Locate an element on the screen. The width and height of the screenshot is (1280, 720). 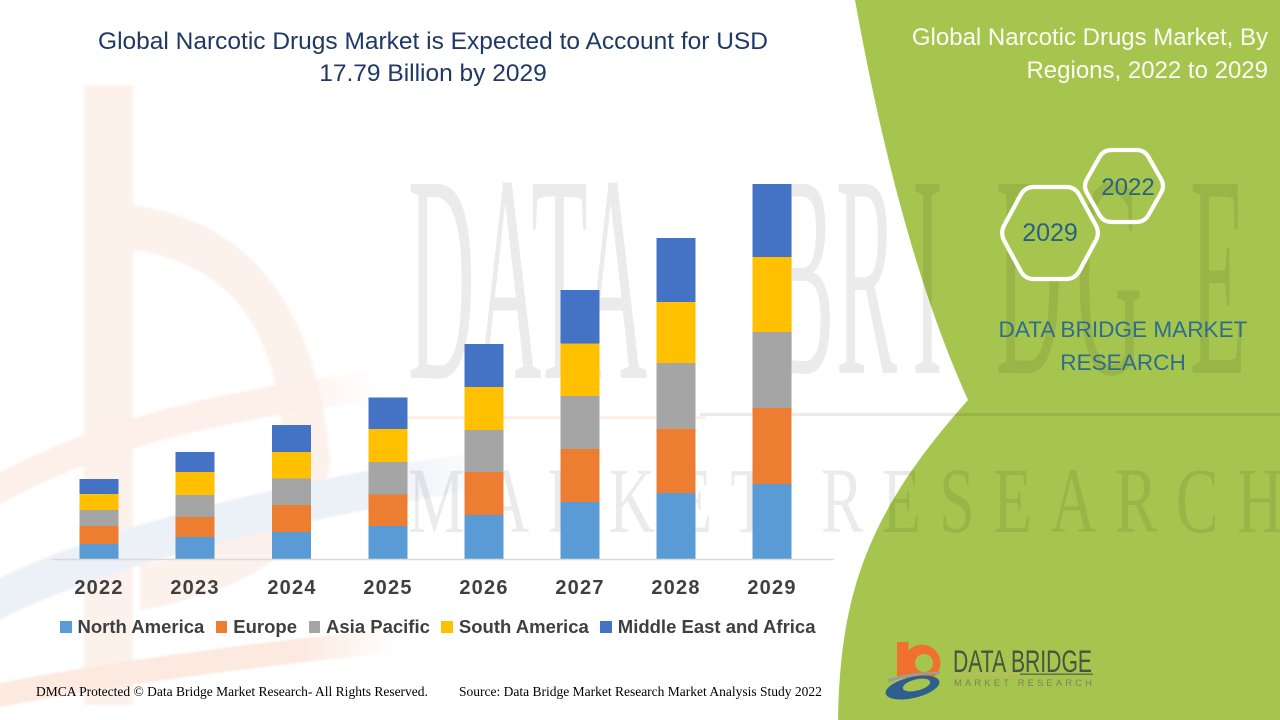
svg-text: I is located at coordinates (927, 276).